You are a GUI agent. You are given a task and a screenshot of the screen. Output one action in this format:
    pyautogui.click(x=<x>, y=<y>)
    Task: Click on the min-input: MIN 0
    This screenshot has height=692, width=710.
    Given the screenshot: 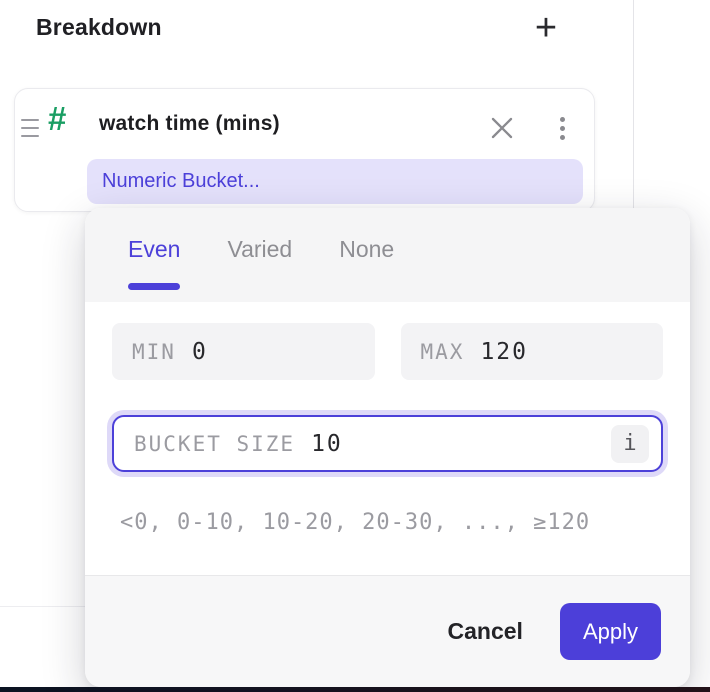 What is the action you would take?
    pyautogui.click(x=243, y=351)
    